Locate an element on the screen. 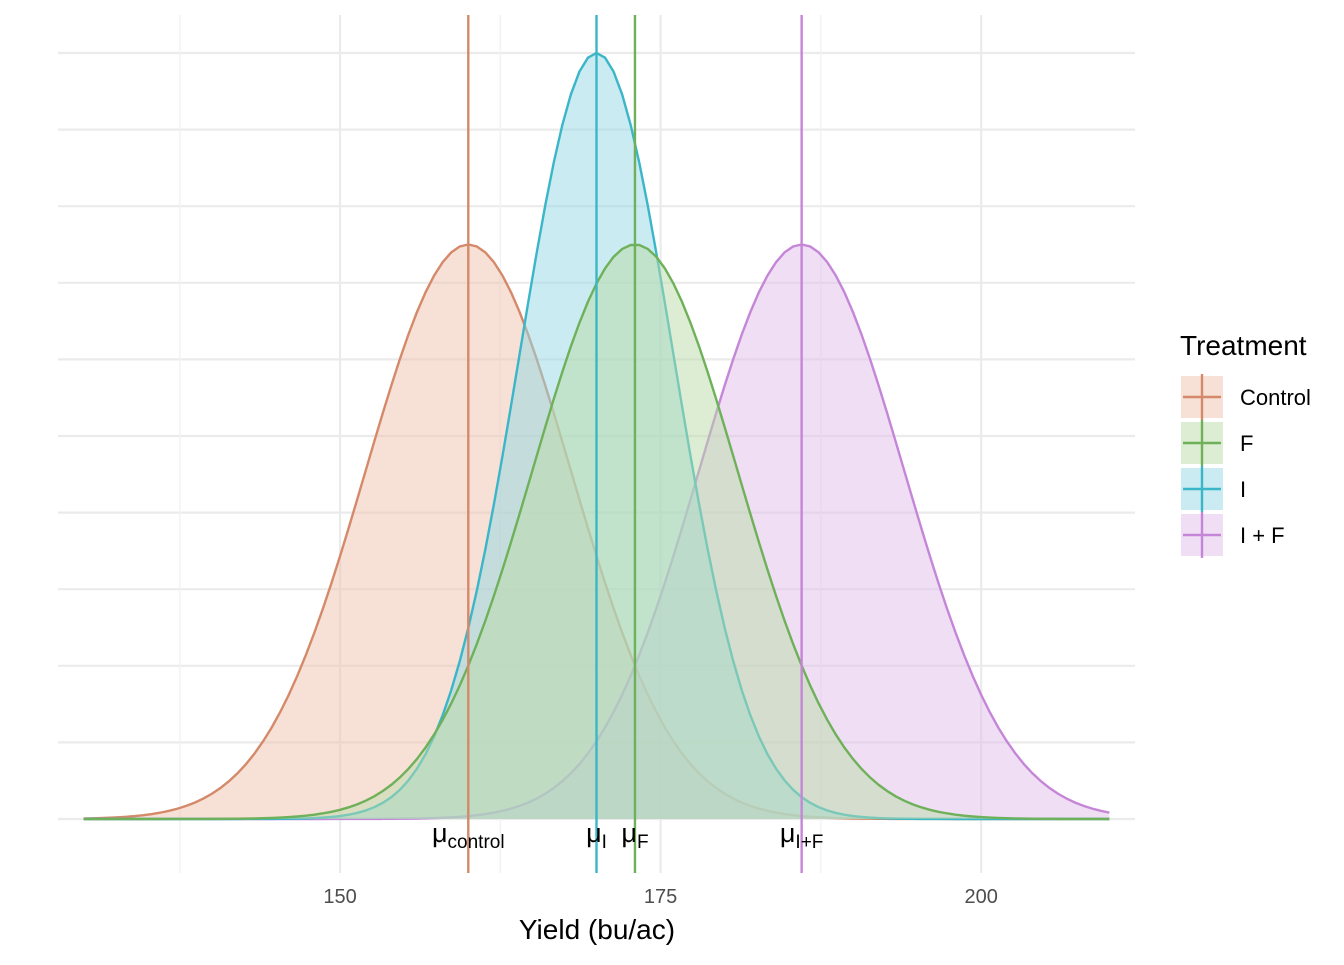 This screenshot has width=1344, height=965. mean-label-subscript: control is located at coordinates (476, 842).